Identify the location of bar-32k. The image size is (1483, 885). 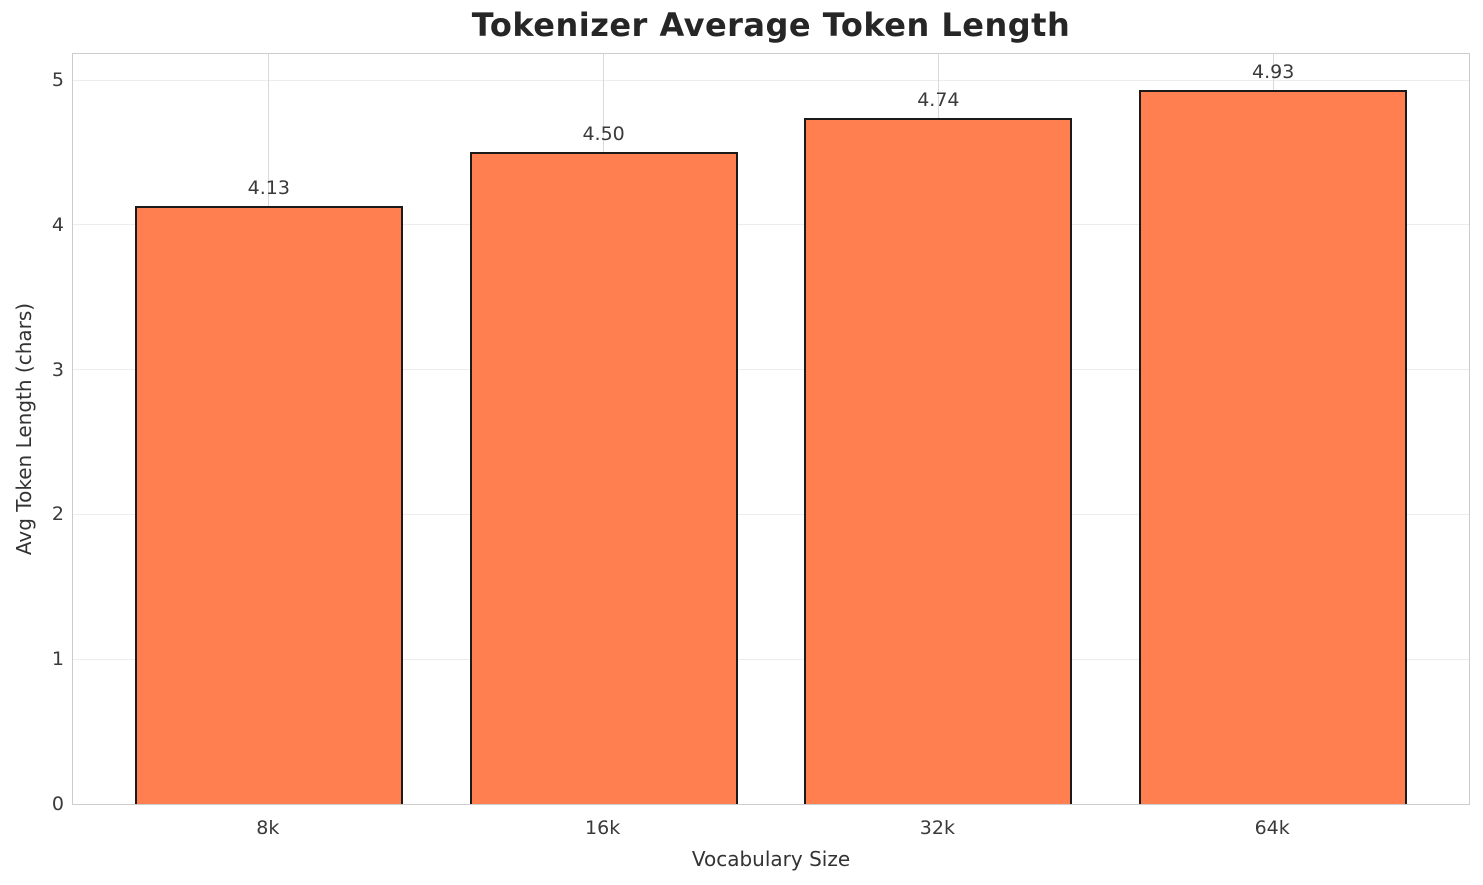
(938, 460).